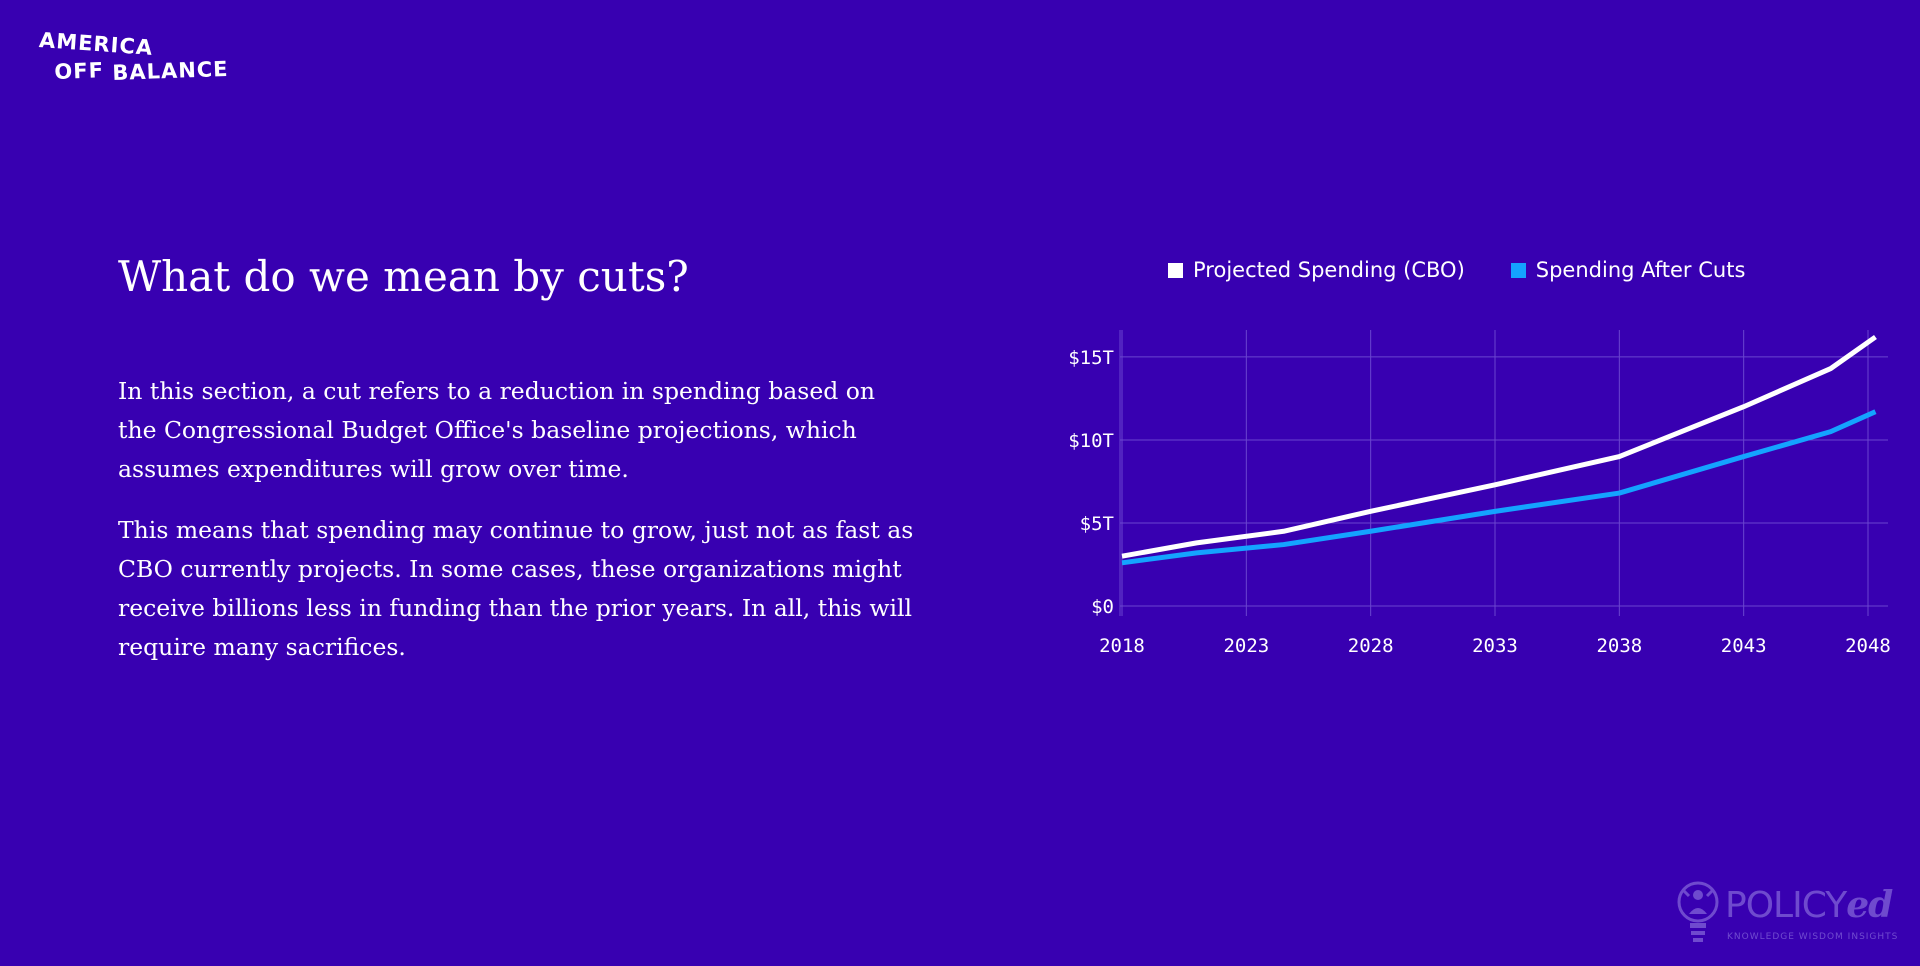  I want to click on legend-label-after-cuts: Spending After Cuts, so click(1640, 270).